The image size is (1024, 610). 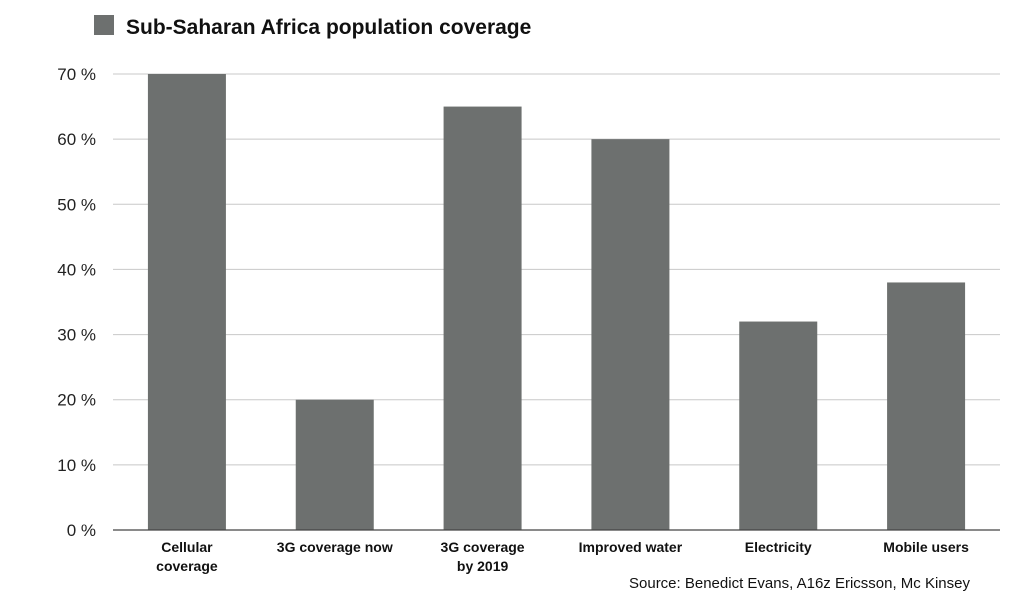 What do you see at coordinates (631, 547) in the screenshot?
I see `x-category-label: Improved water` at bounding box center [631, 547].